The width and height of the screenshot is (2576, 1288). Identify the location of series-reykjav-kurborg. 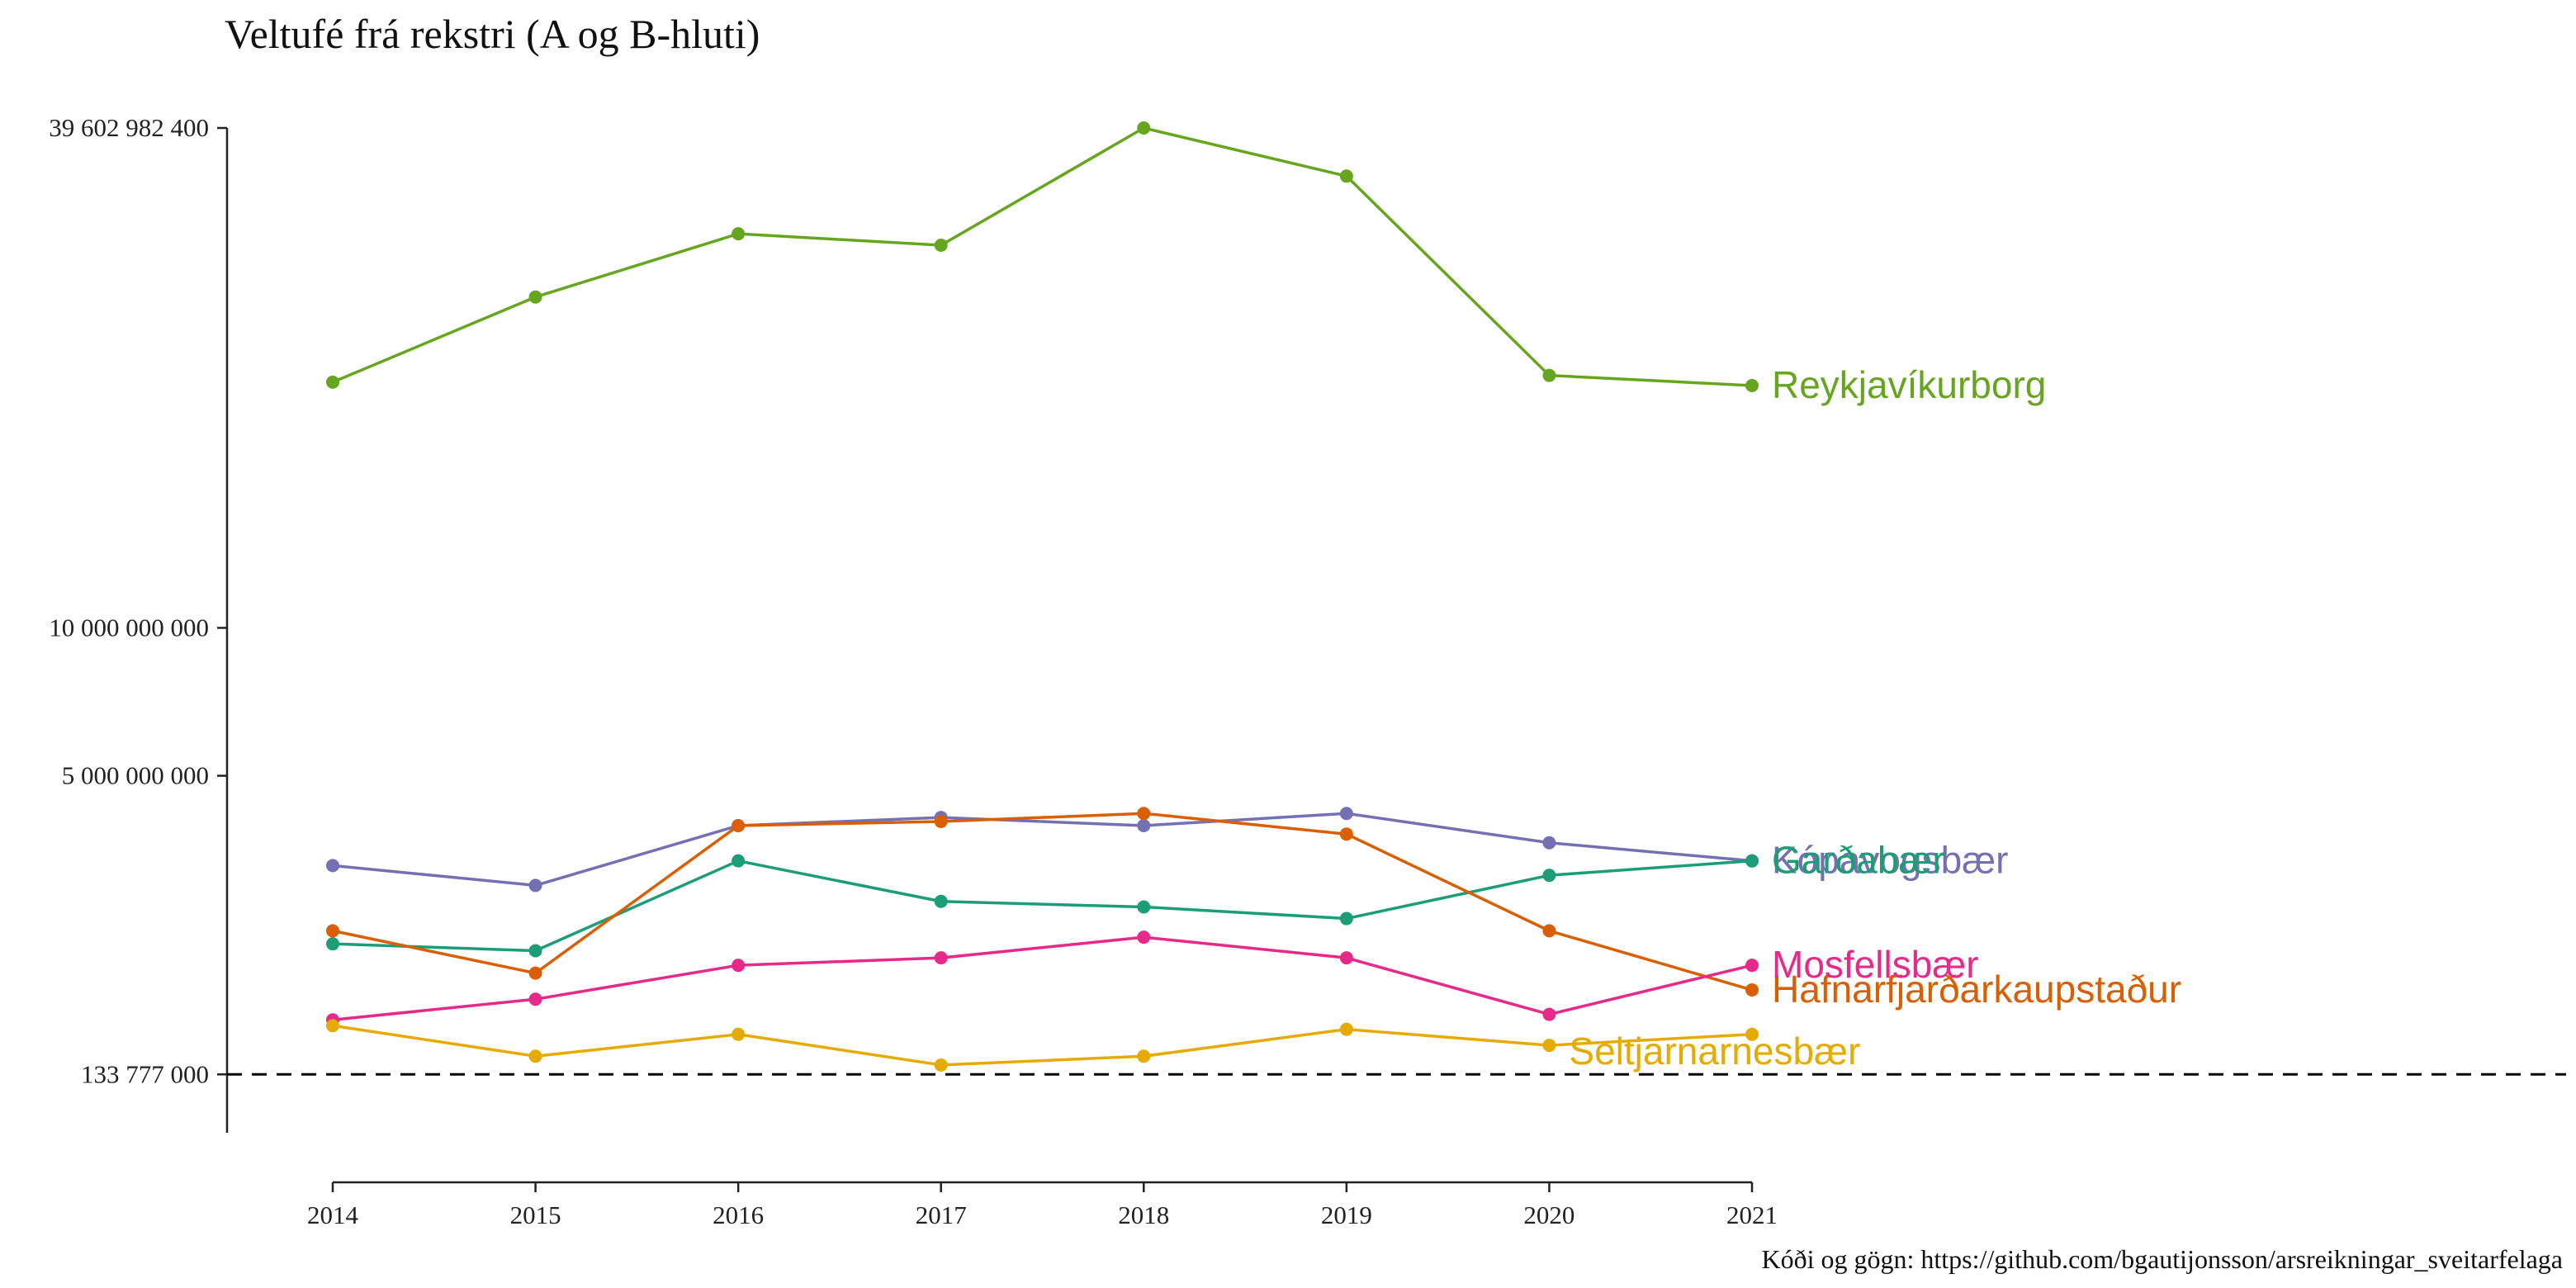
(1042, 256).